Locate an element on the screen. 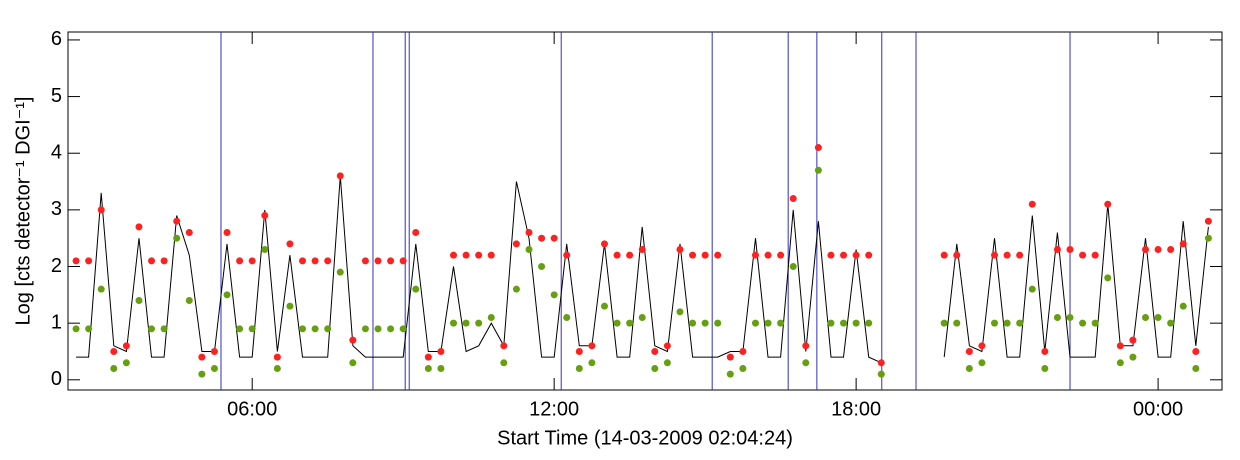  y-tick-label: 2 is located at coordinates (56, 266).